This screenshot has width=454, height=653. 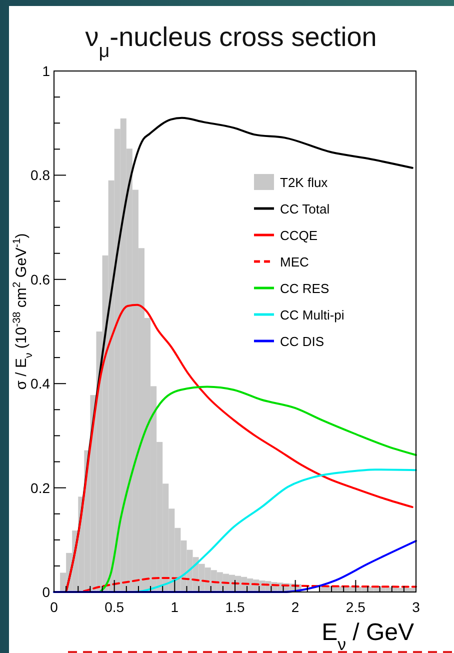 I want to click on x-tick-label: 1, so click(x=174, y=607).